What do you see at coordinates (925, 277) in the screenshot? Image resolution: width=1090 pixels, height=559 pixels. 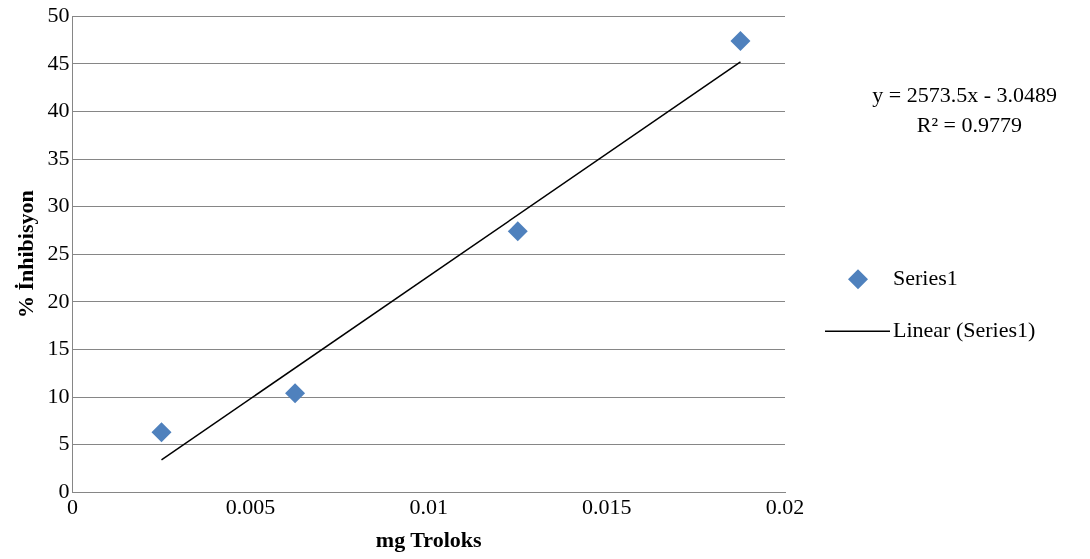 I see `legend-label: Series1` at bounding box center [925, 277].